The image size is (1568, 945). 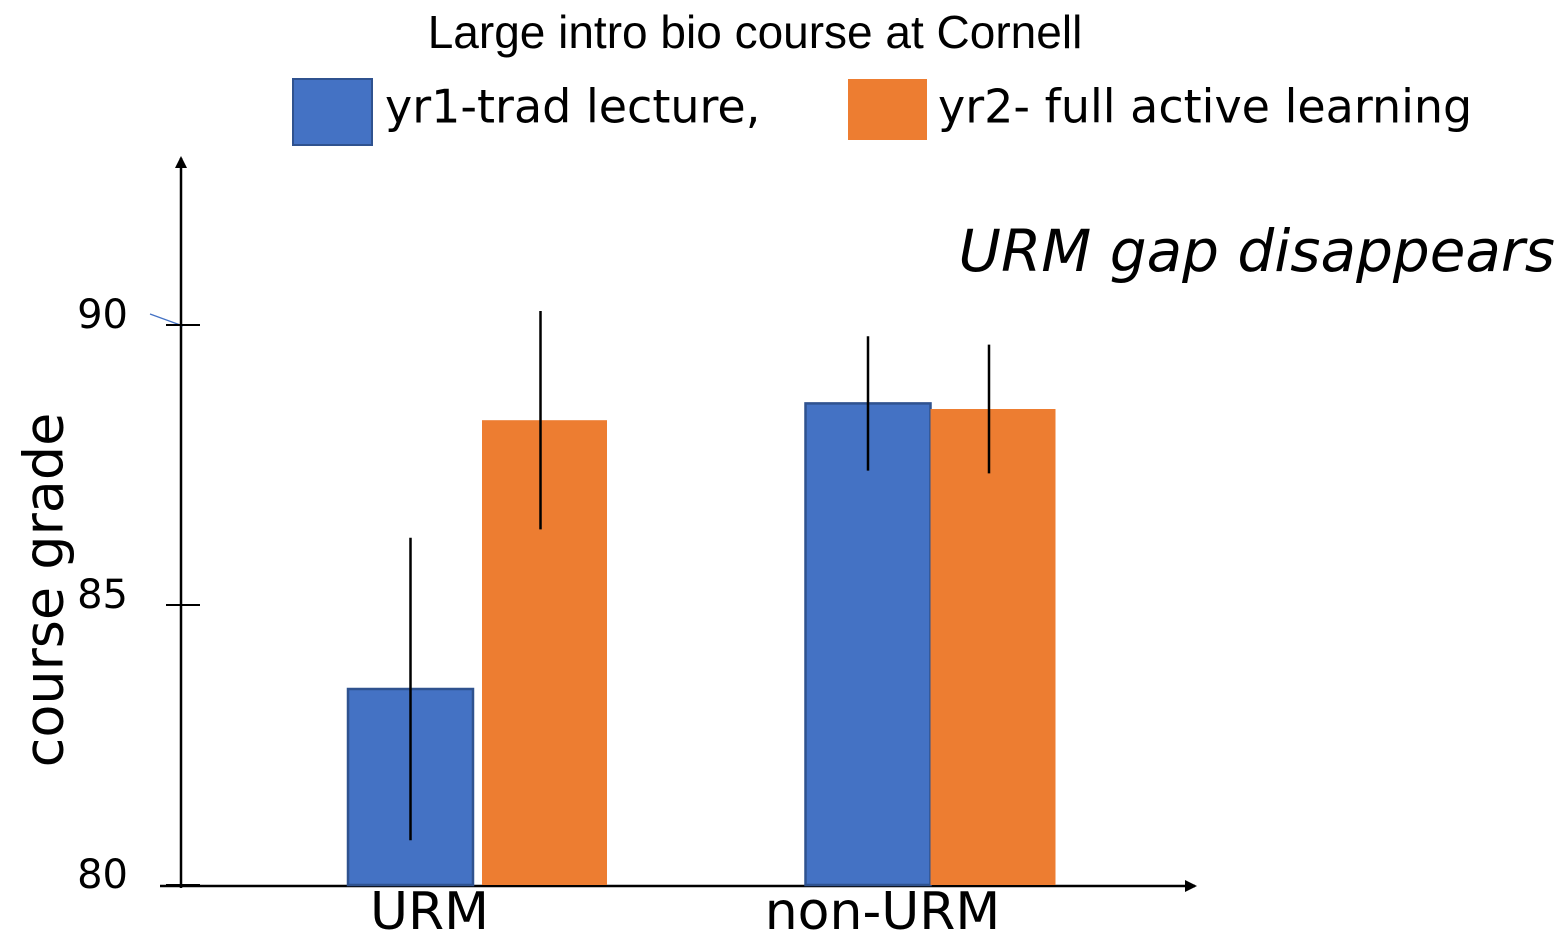 I want to click on x-tick-label: URM, so click(x=429, y=912).